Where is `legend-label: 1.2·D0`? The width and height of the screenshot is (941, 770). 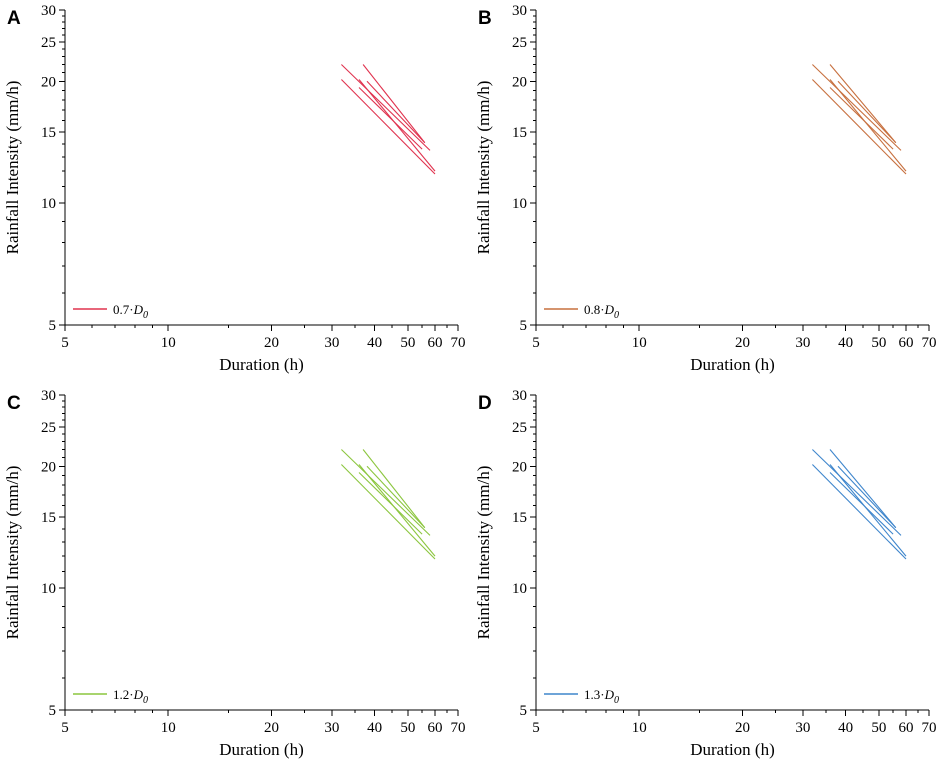 legend-label: 1.2·D0 is located at coordinates (130, 696).